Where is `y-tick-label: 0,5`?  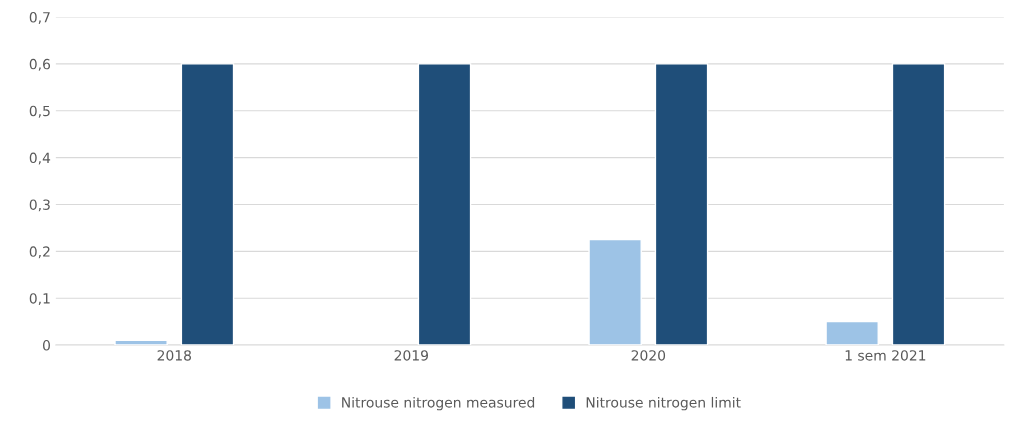
y-tick-label: 0,5 is located at coordinates (39, 111).